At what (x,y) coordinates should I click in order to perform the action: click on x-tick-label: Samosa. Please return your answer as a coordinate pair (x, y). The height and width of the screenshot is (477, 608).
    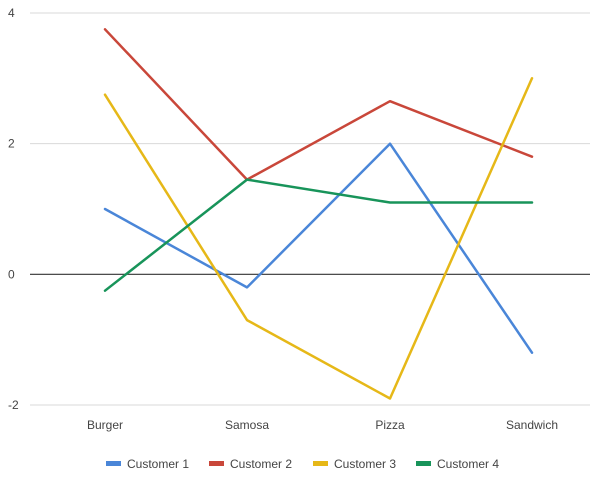
    Looking at the image, I should click on (247, 425).